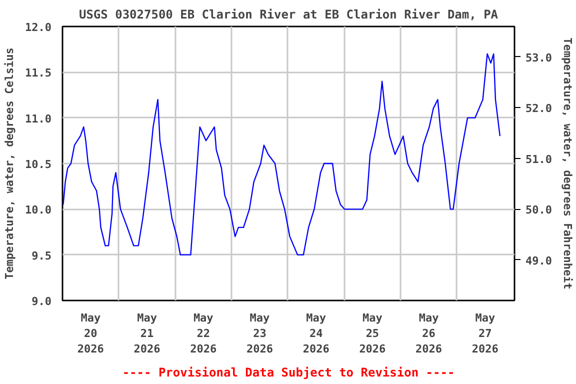  Describe the element at coordinates (288, 373) in the screenshot. I see `text: ---- Provisional Data Subject to Revision ----` at that location.